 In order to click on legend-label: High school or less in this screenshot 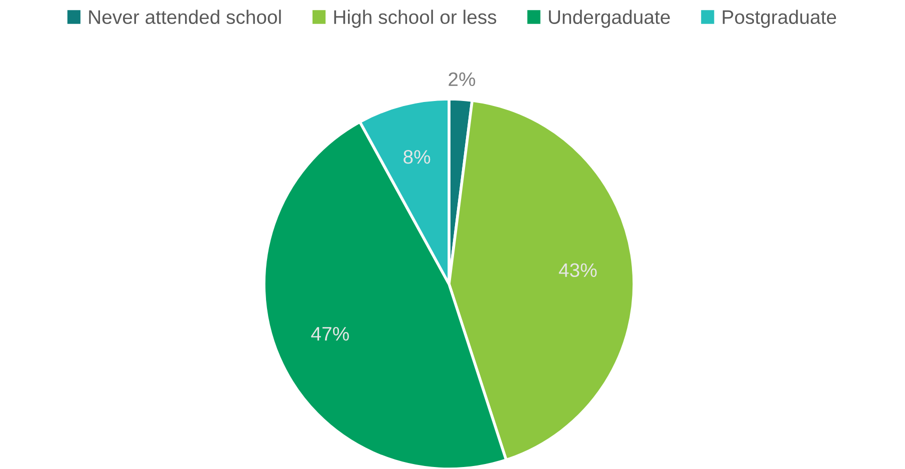, I will do `click(415, 19)`.